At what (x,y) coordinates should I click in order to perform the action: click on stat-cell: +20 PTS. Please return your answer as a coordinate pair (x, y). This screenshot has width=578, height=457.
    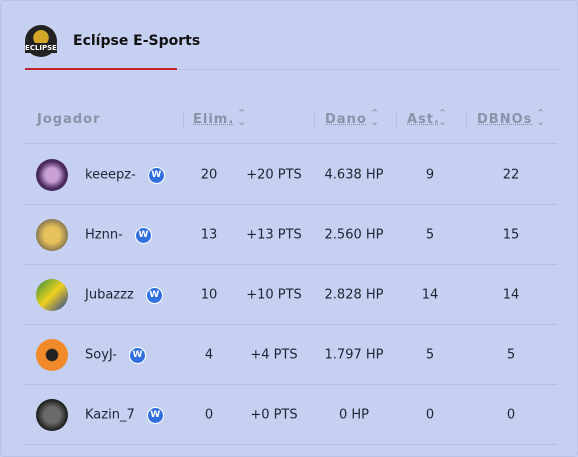
    Looking at the image, I should click on (274, 175).